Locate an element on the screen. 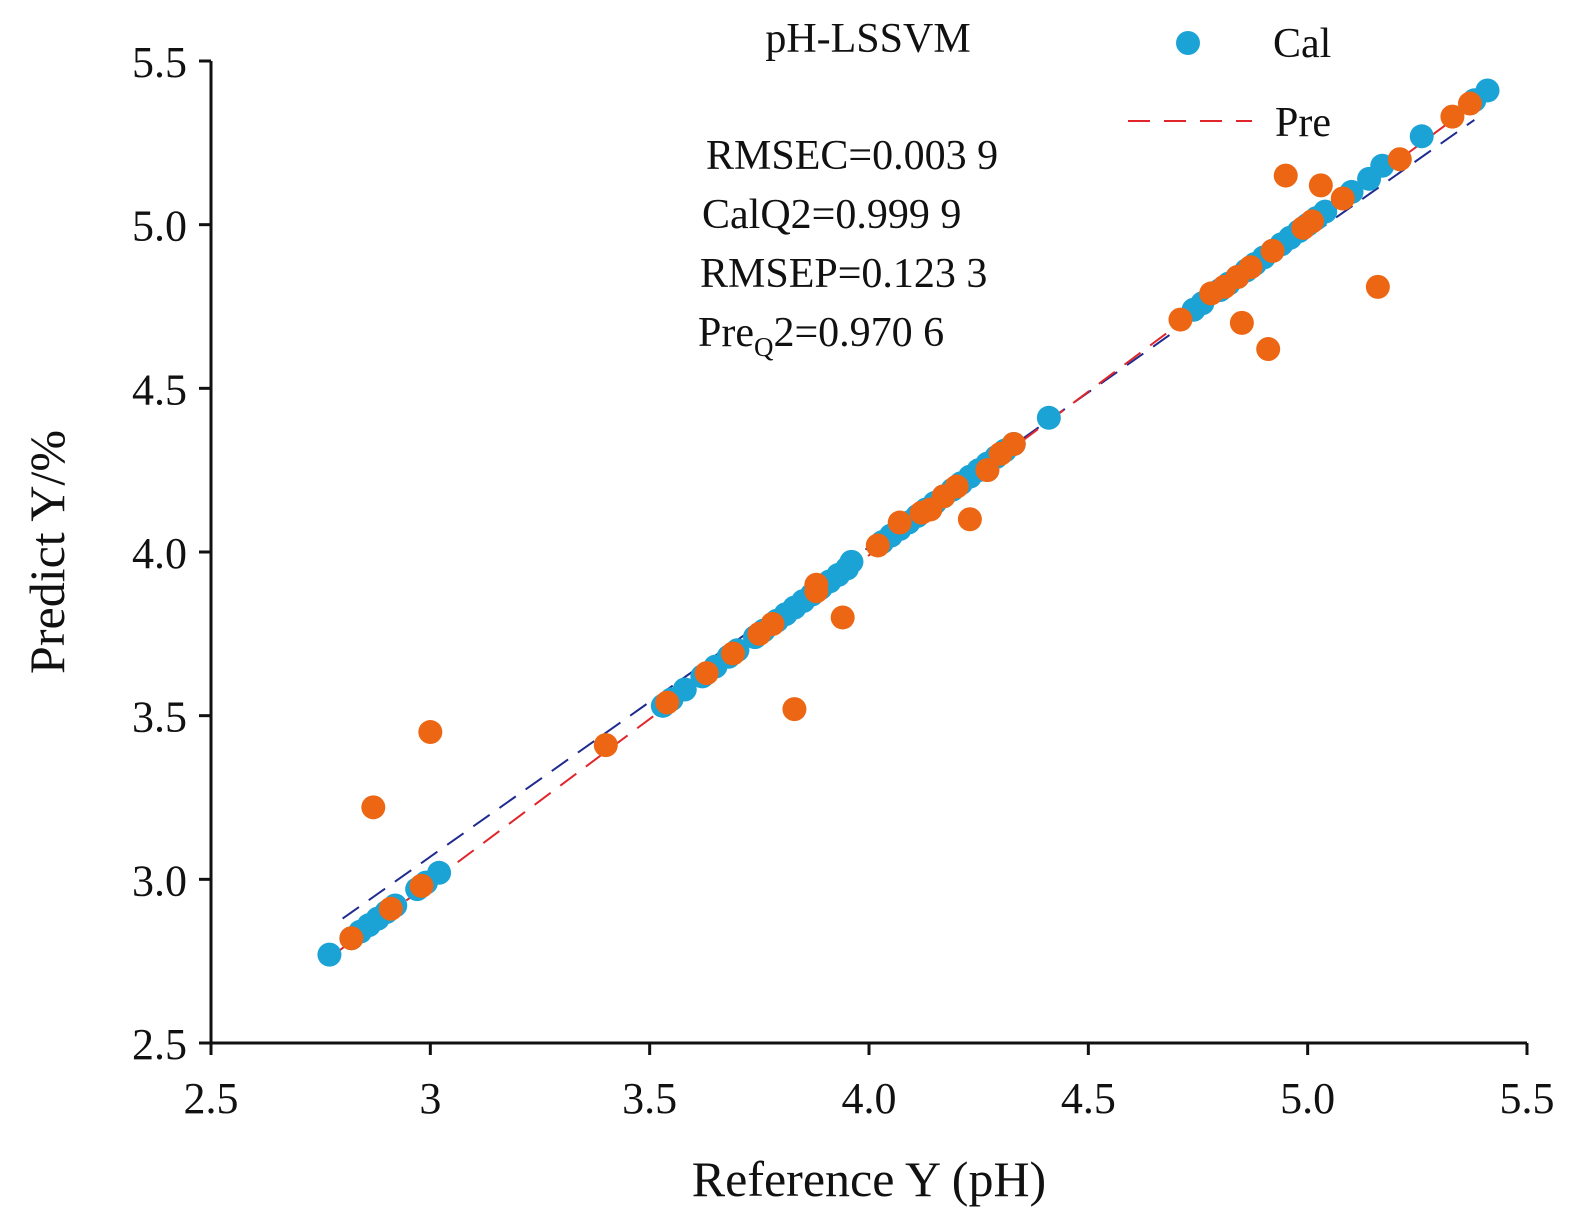 This screenshot has height=1219, width=1575. preq2-prefix: Pre is located at coordinates (726, 333).